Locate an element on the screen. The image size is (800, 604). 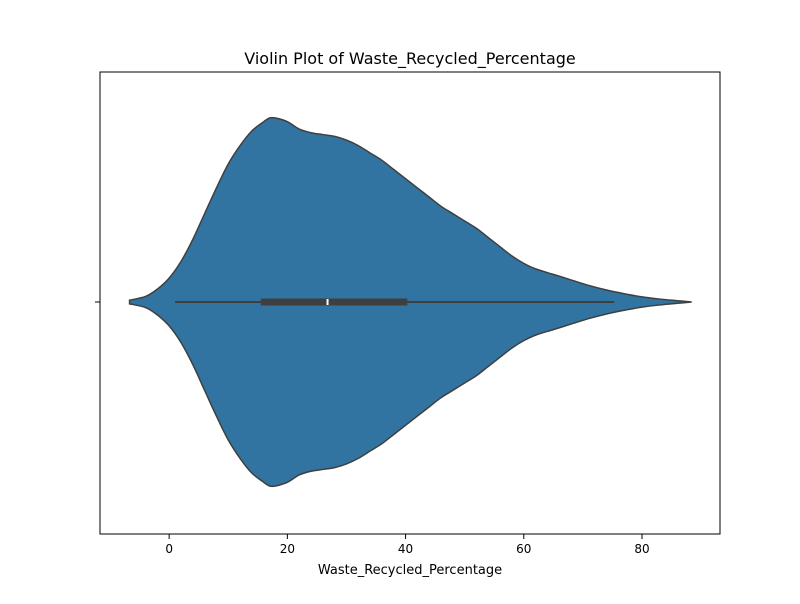
x-tick-label: 20 is located at coordinates (287, 549).